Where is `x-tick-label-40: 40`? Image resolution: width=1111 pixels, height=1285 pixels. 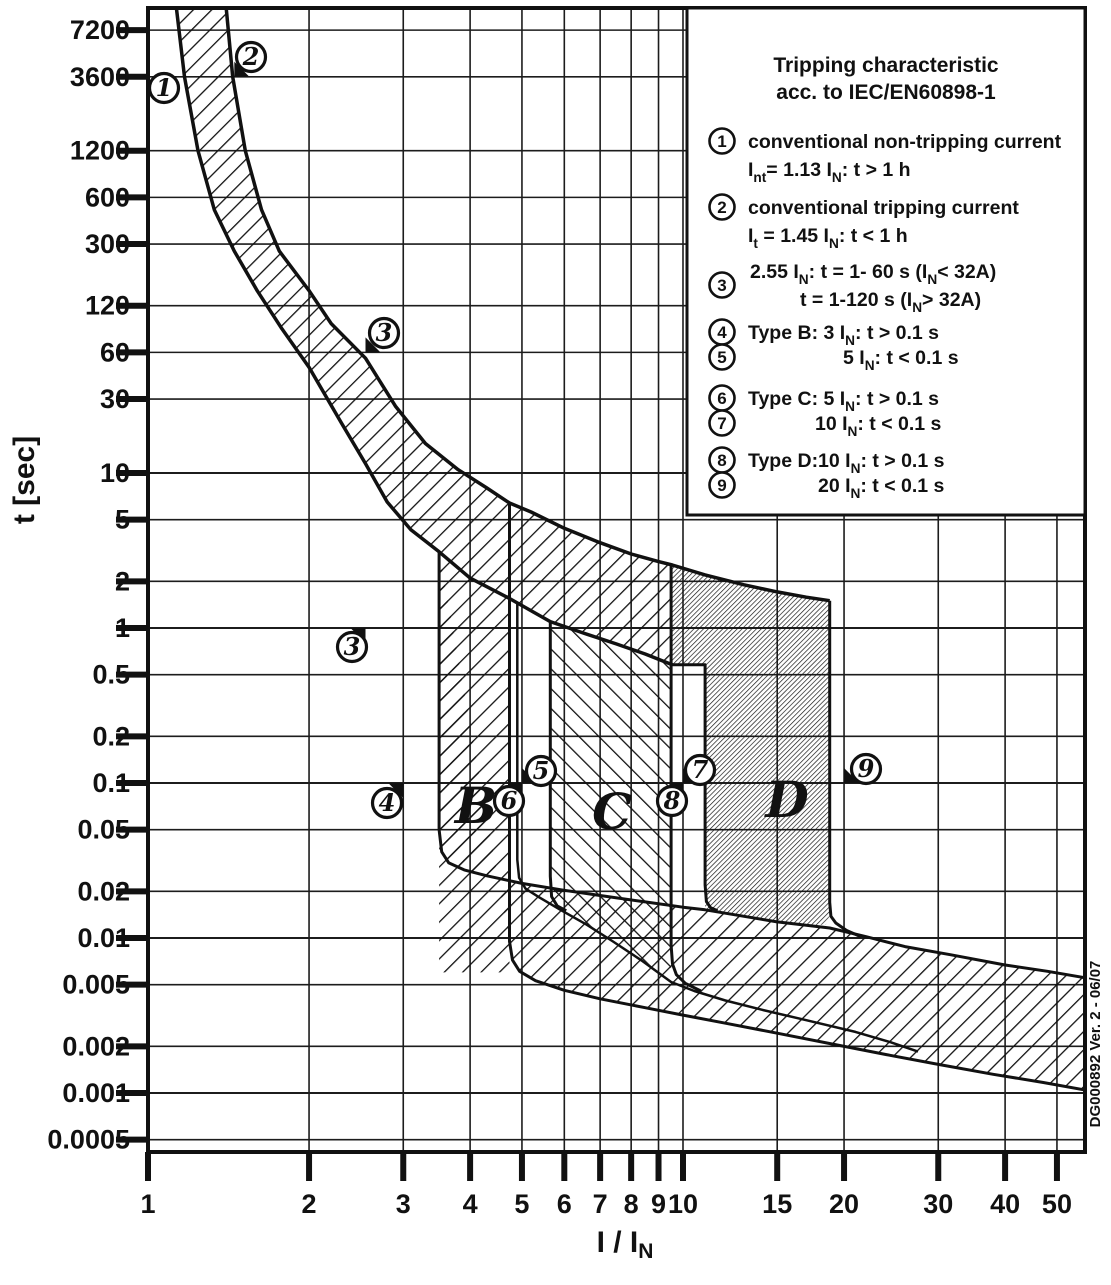
x-tick-label-40: 40 is located at coordinates (1005, 1204).